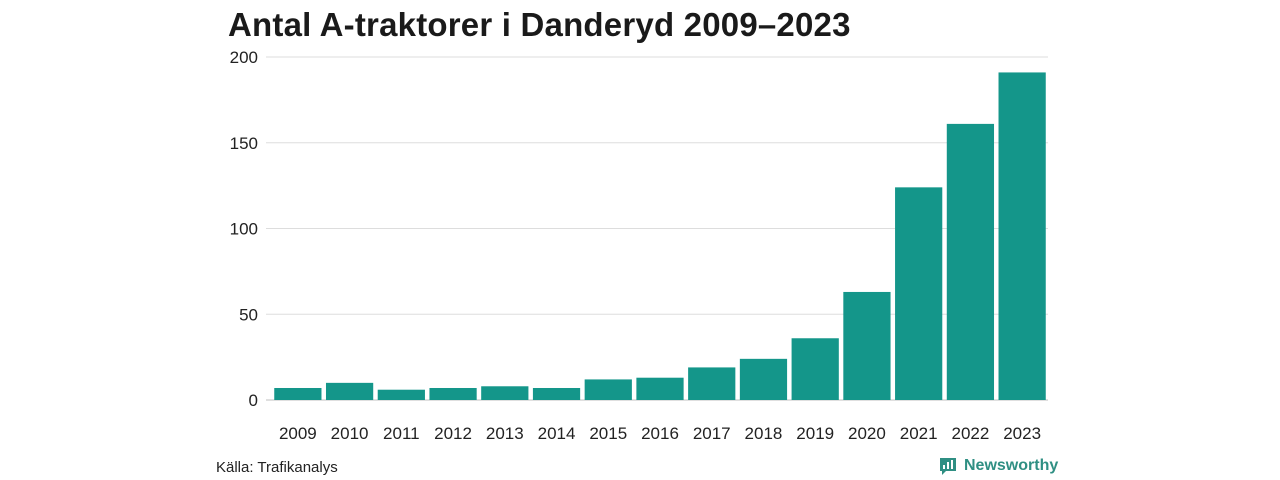 The image size is (1280, 480). What do you see at coordinates (867, 433) in the screenshot?
I see `x-tick-label: 2020` at bounding box center [867, 433].